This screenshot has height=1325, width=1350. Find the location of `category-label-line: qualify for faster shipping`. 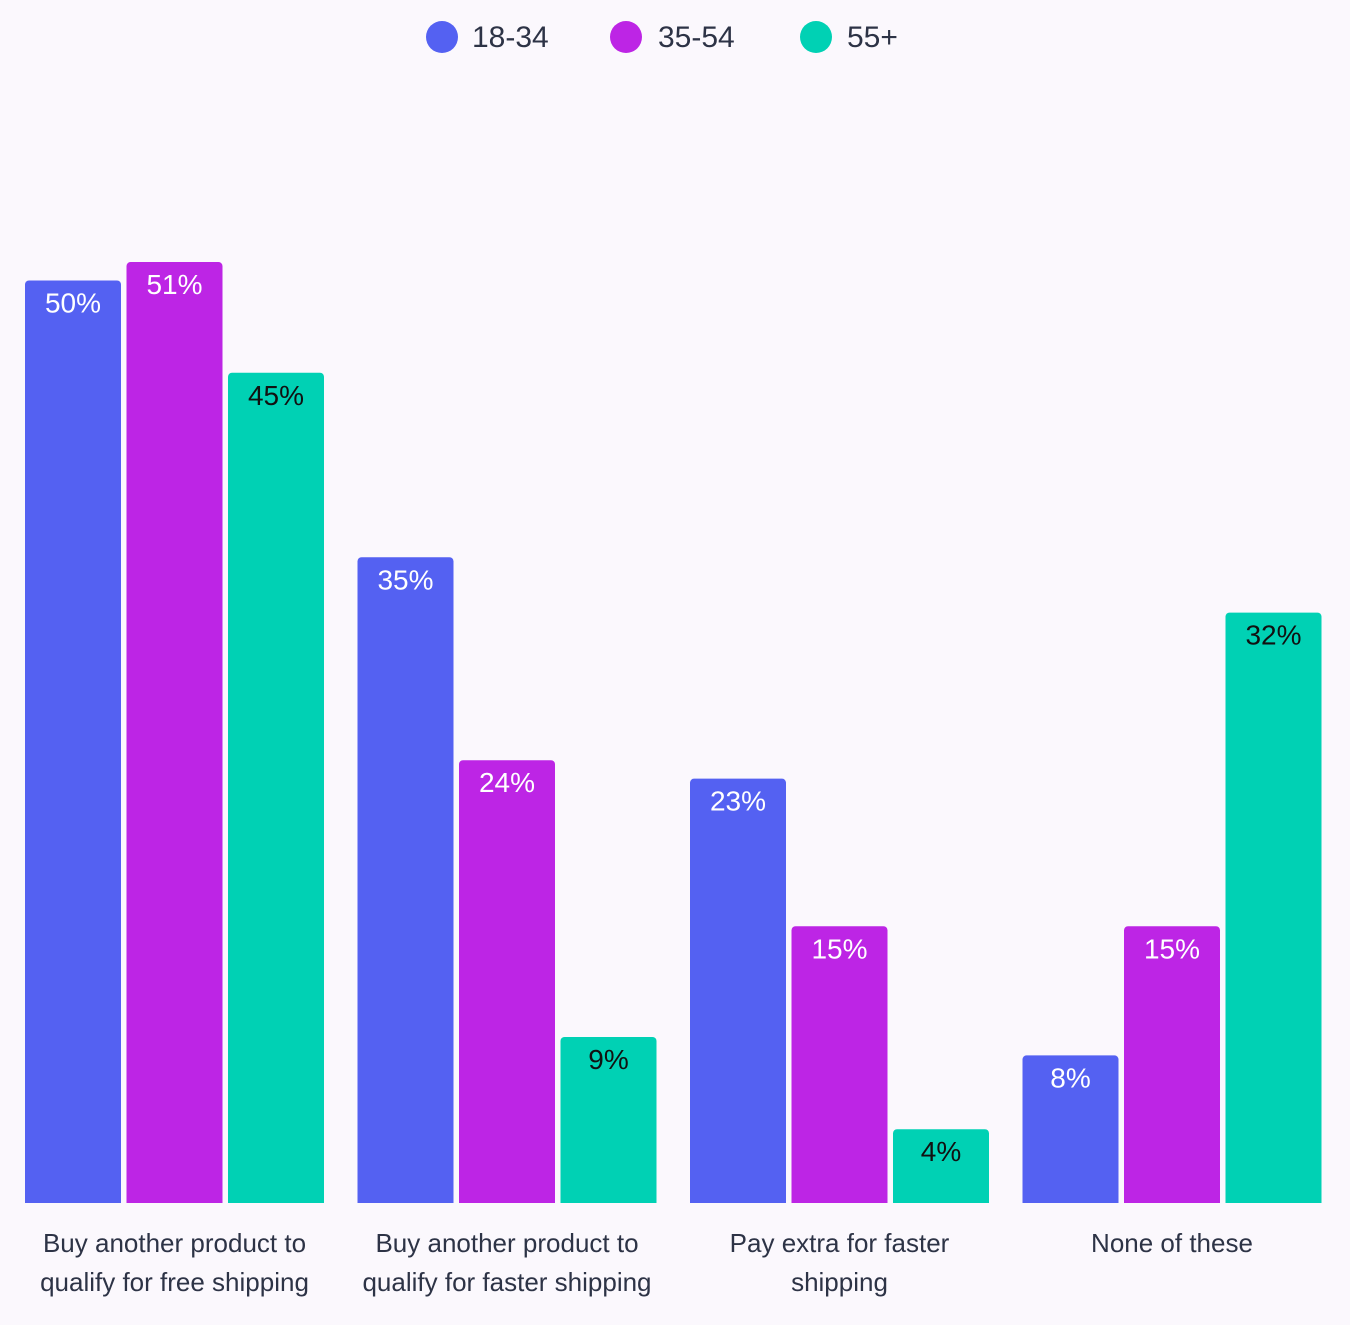

category-label-line: qualify for faster shipping is located at coordinates (506, 1282).